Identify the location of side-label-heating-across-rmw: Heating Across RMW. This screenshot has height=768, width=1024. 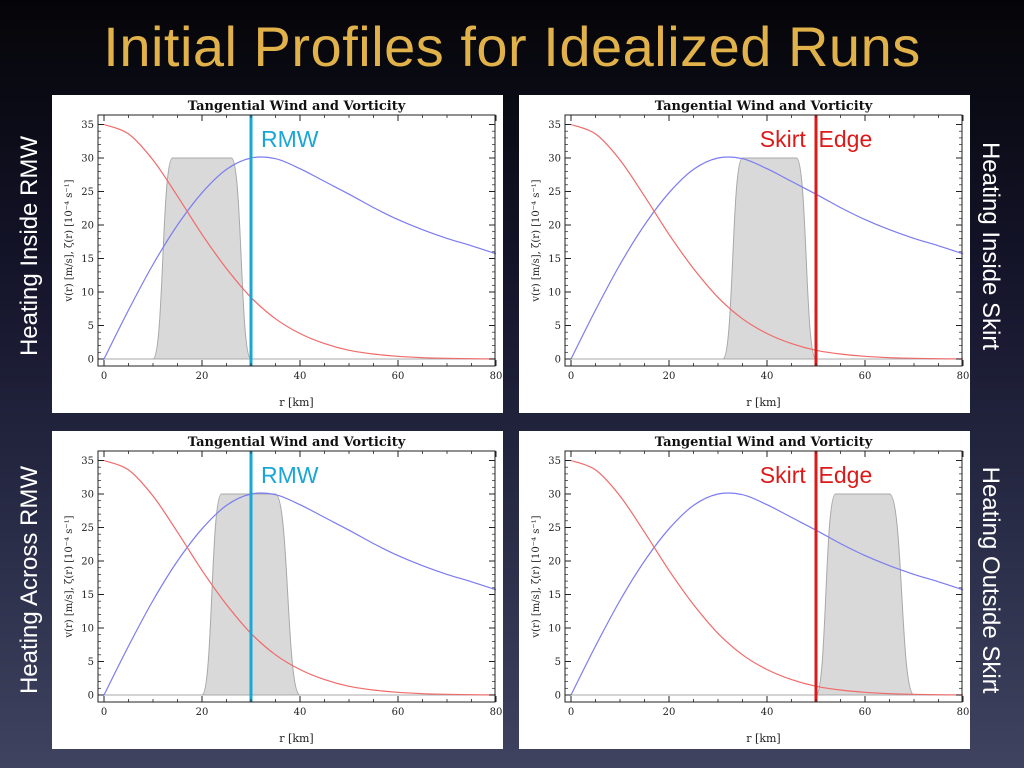
(29, 580).